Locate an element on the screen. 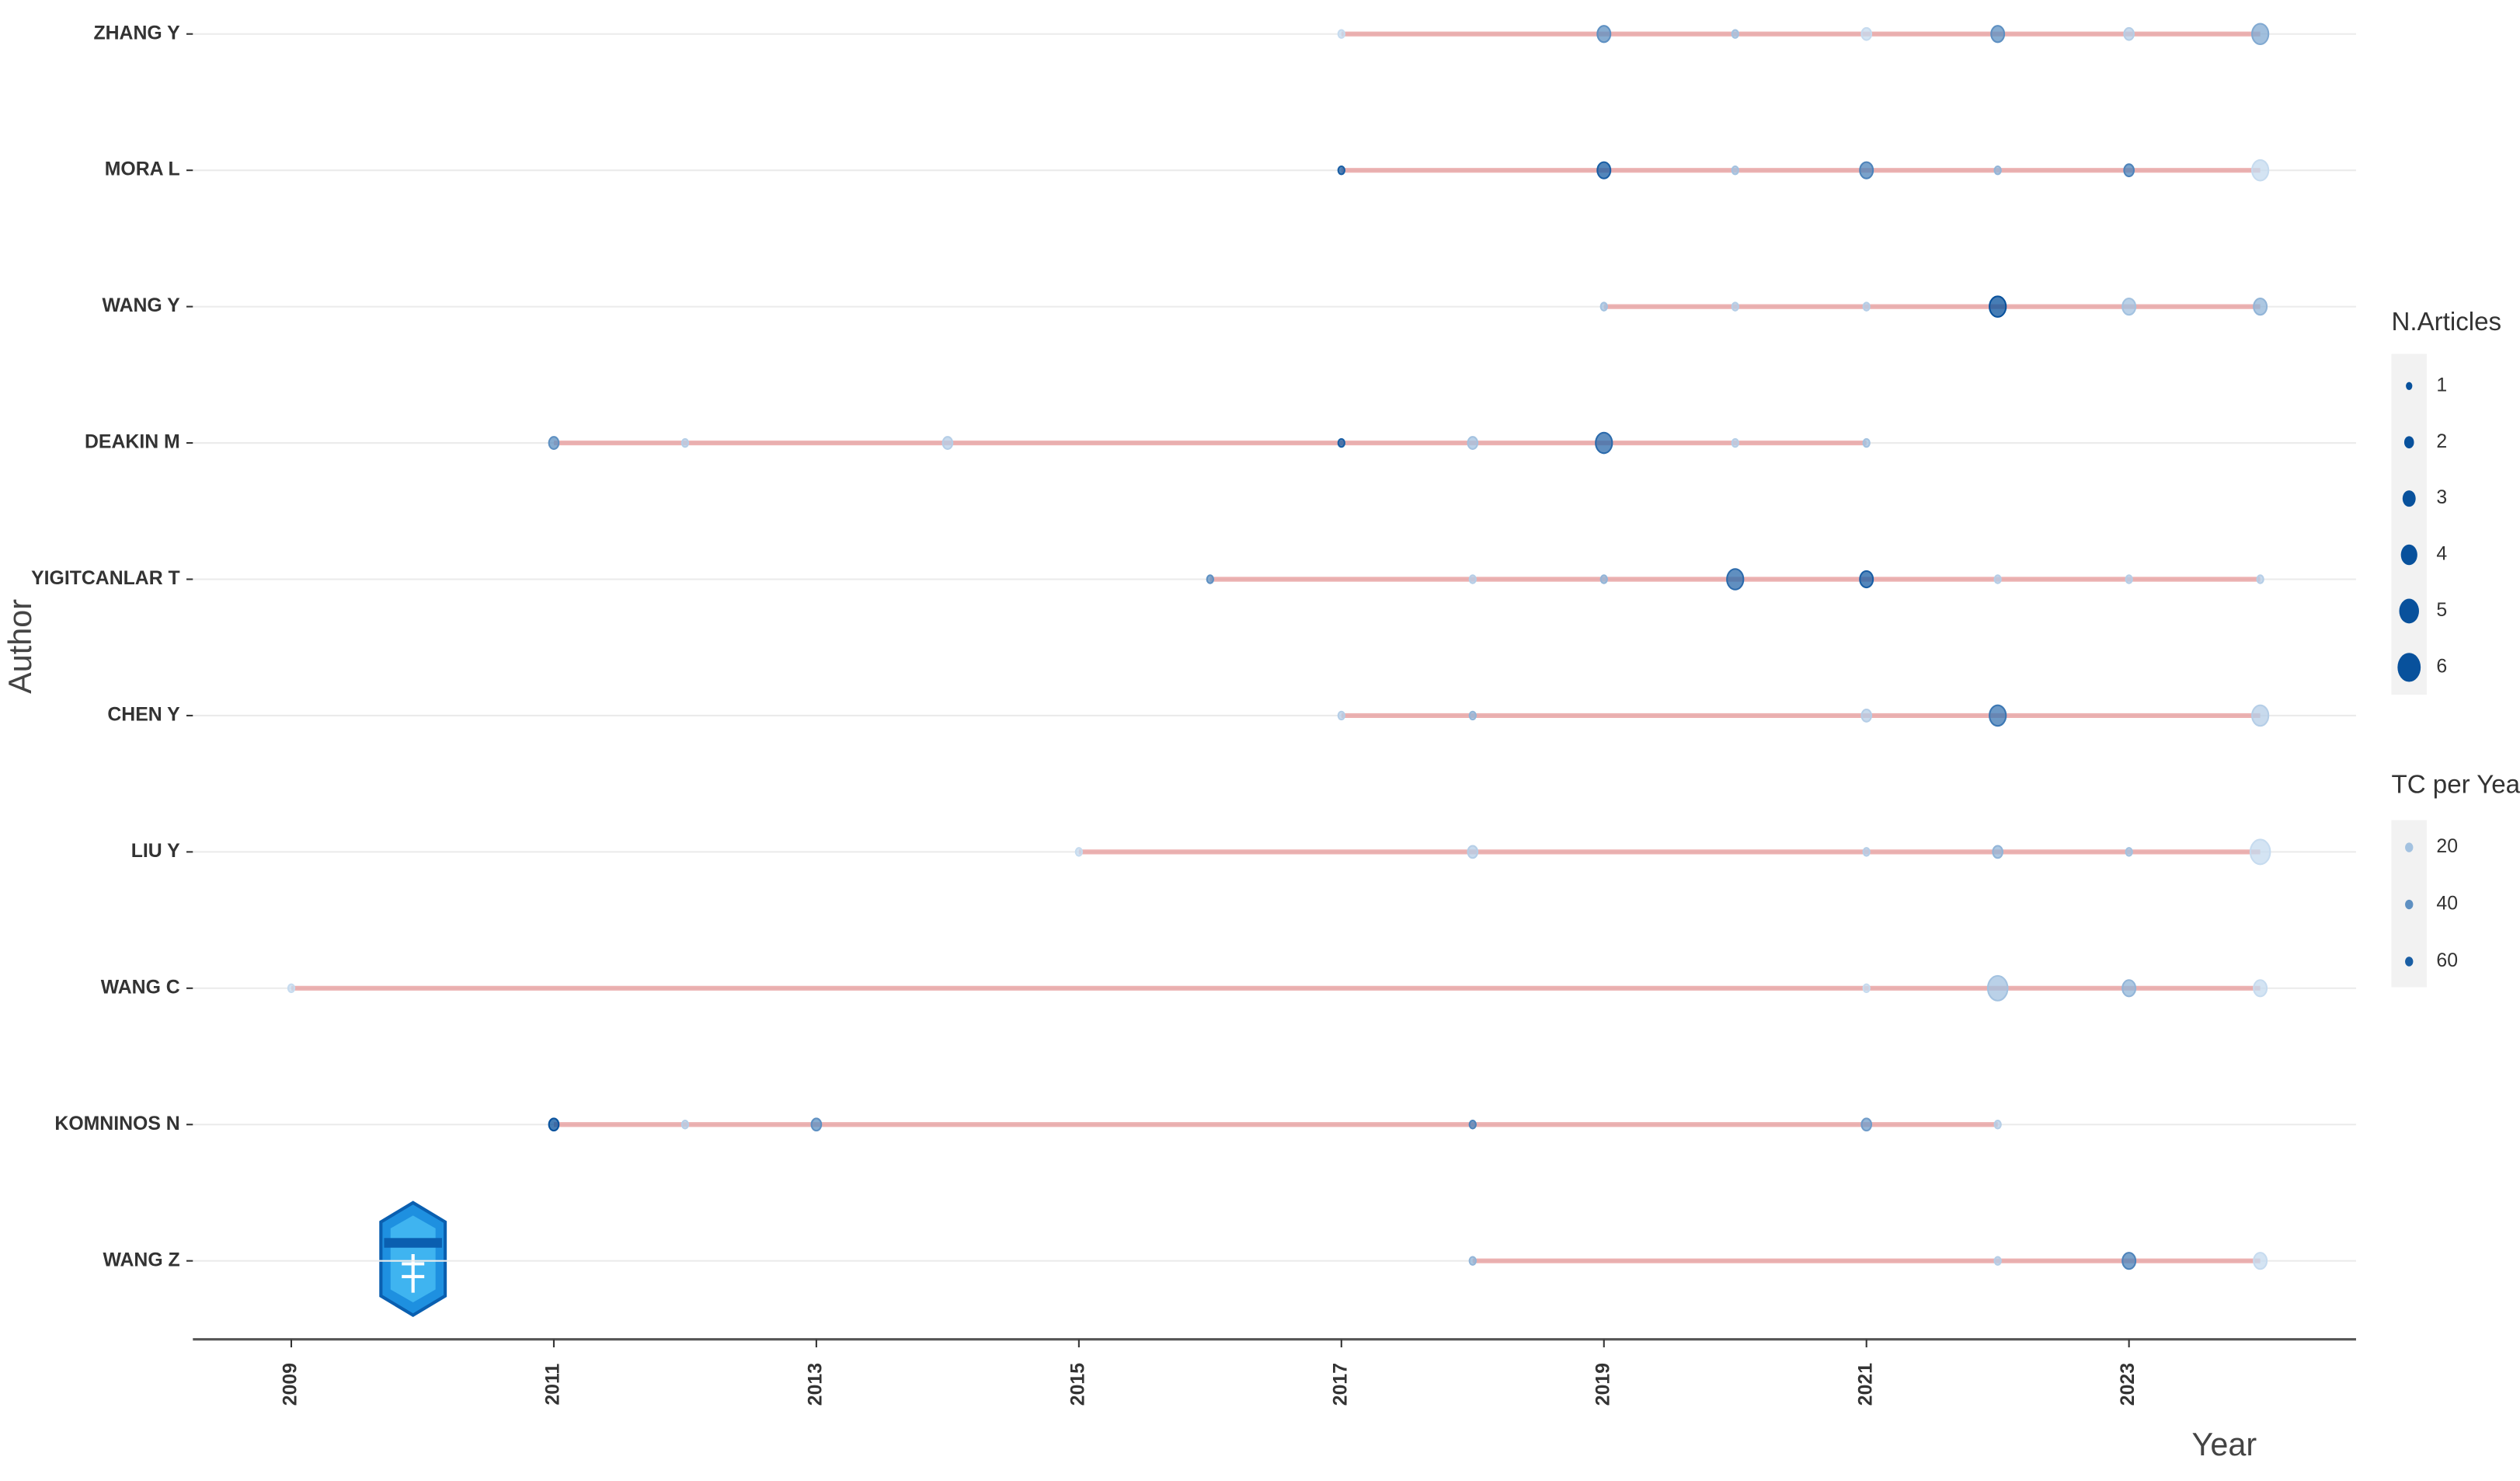 Image resolution: width=2520 pixels, height=1481 pixels. x-tick-label: 2017 is located at coordinates (1340, 1385).